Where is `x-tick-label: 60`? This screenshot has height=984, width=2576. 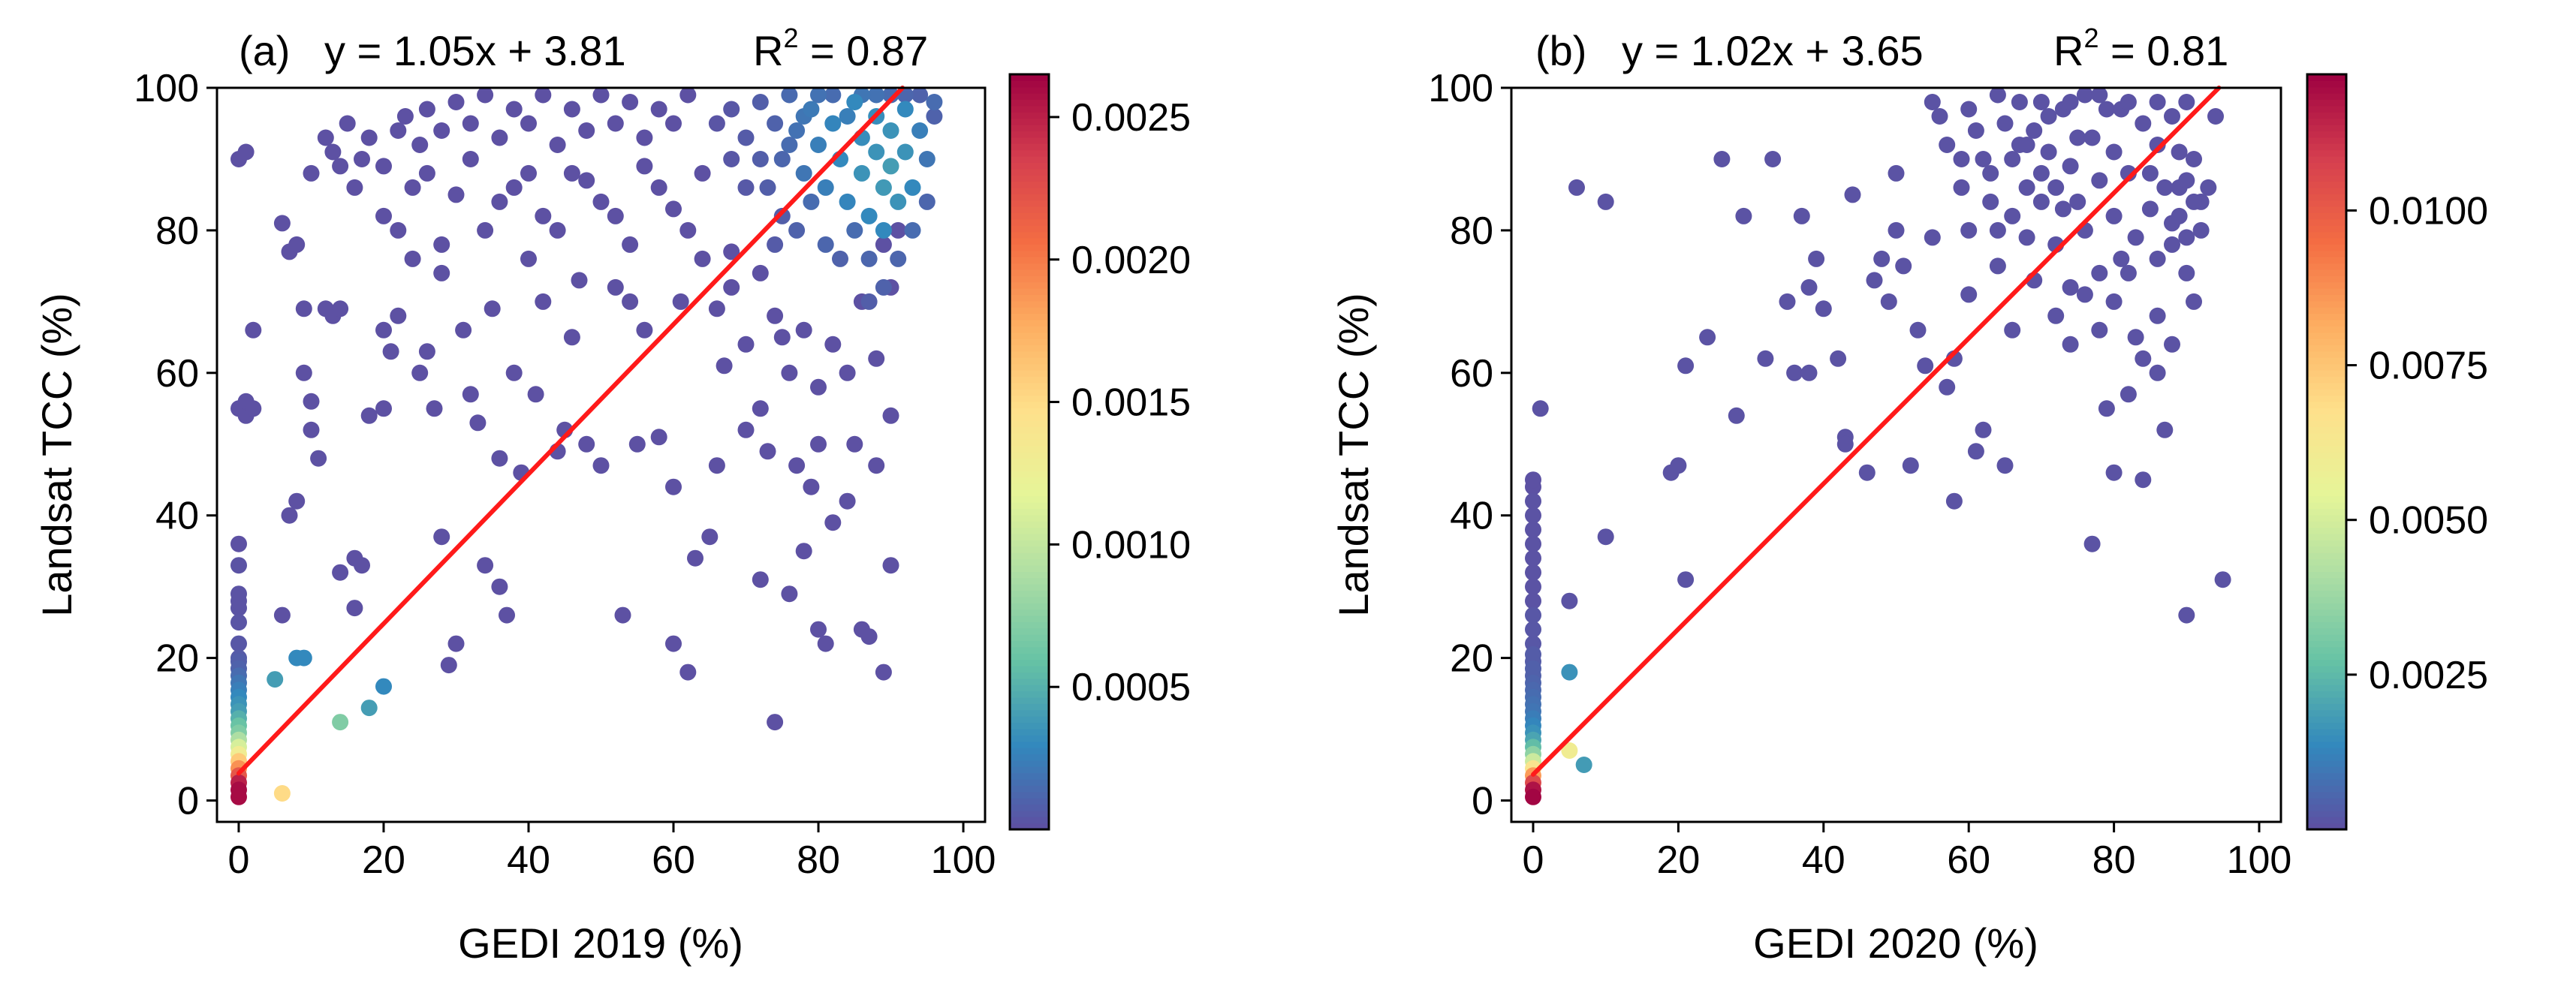 x-tick-label: 60 is located at coordinates (673, 860).